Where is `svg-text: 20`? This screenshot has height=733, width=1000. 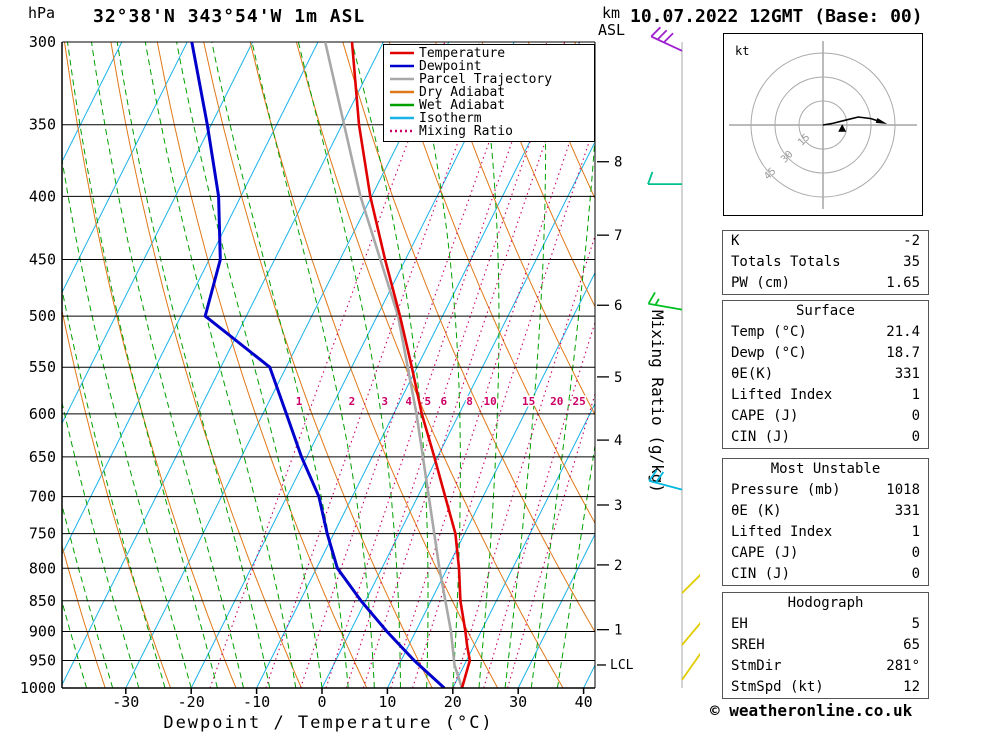
svg-text: 20 is located at coordinates (556, 401).